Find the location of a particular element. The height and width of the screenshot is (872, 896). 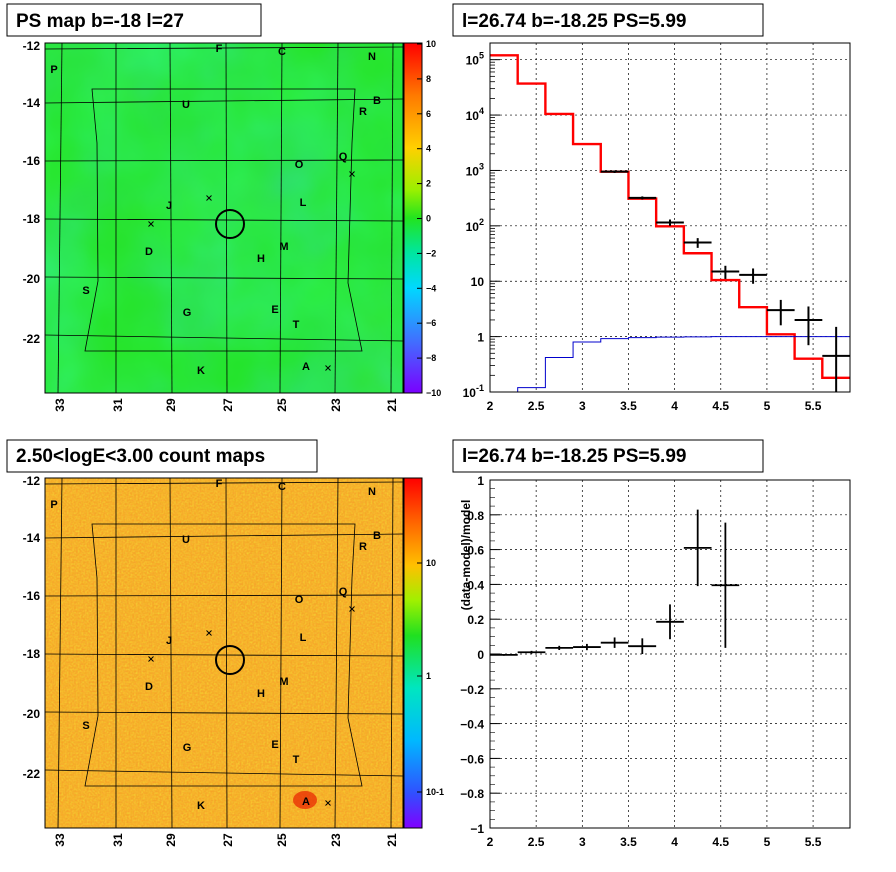

source-label: T is located at coordinates (296, 760).